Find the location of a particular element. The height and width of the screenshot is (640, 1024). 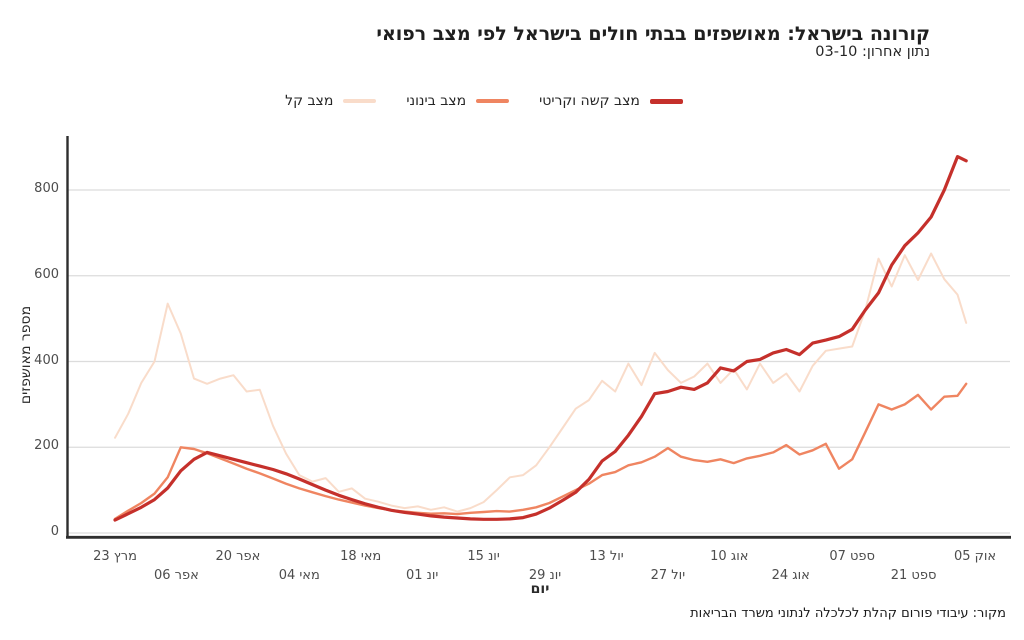

legend-item-moderate: מצב בינוני is located at coordinates (458, 101).